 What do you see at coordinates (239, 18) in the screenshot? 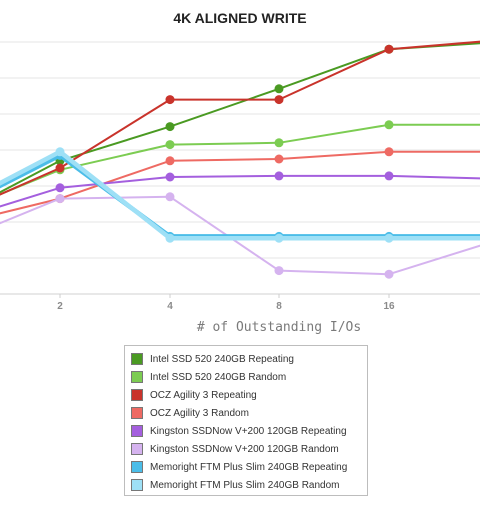
I see `chart-title: 4K ALIGNED WRITE` at bounding box center [239, 18].